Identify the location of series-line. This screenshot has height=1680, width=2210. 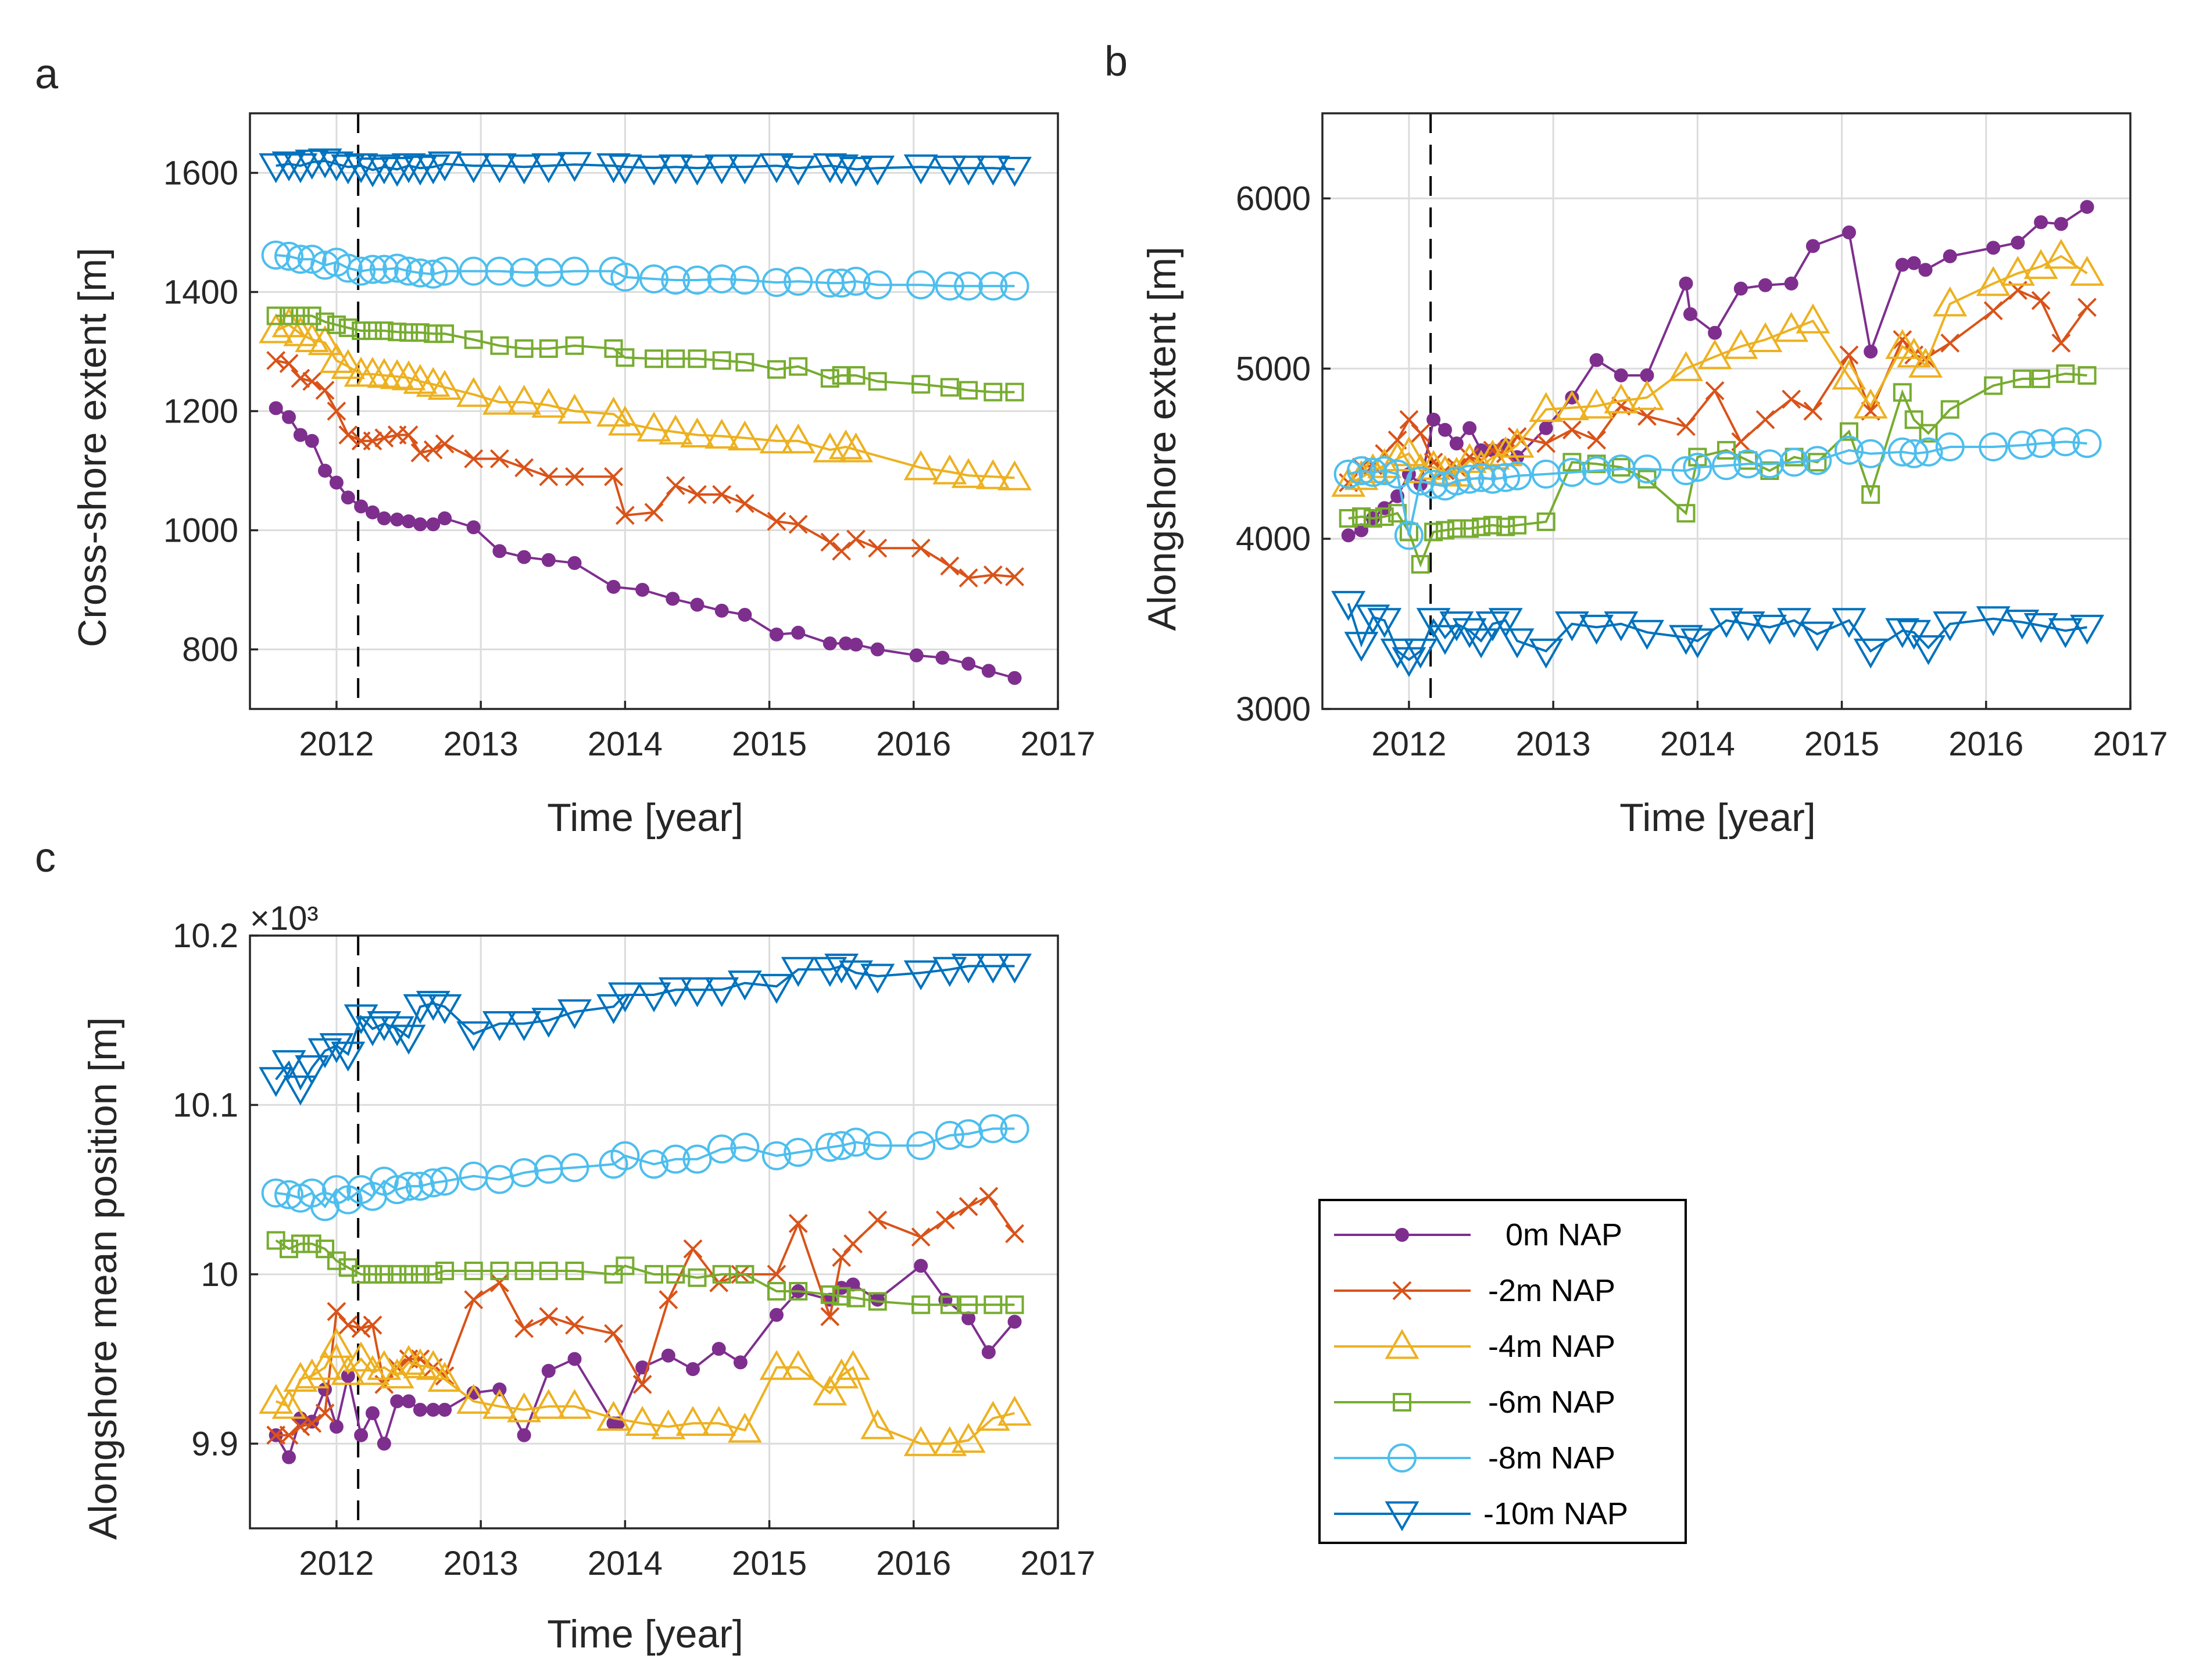
(1717, 632).